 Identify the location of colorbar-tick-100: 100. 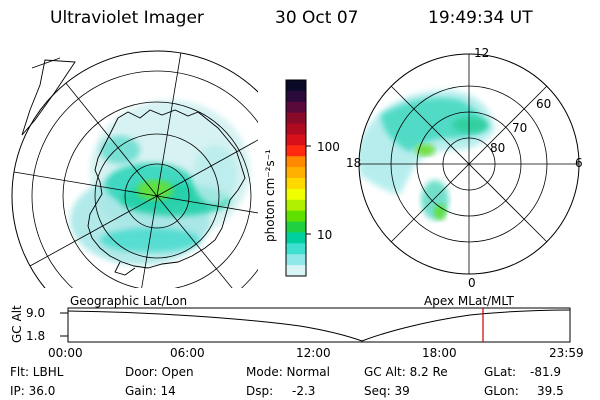
(328, 147).